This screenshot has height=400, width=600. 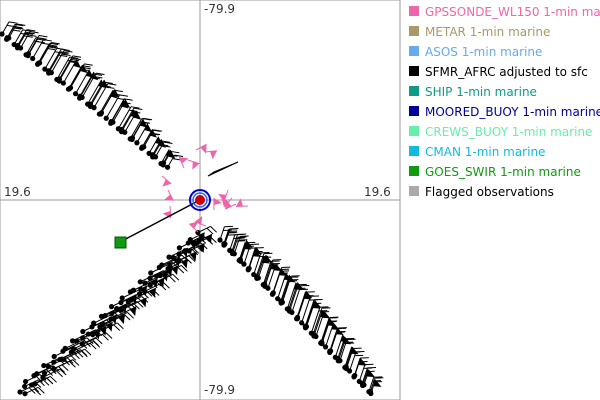 What do you see at coordinates (223, 169) in the screenshot?
I see `wind-streak` at bounding box center [223, 169].